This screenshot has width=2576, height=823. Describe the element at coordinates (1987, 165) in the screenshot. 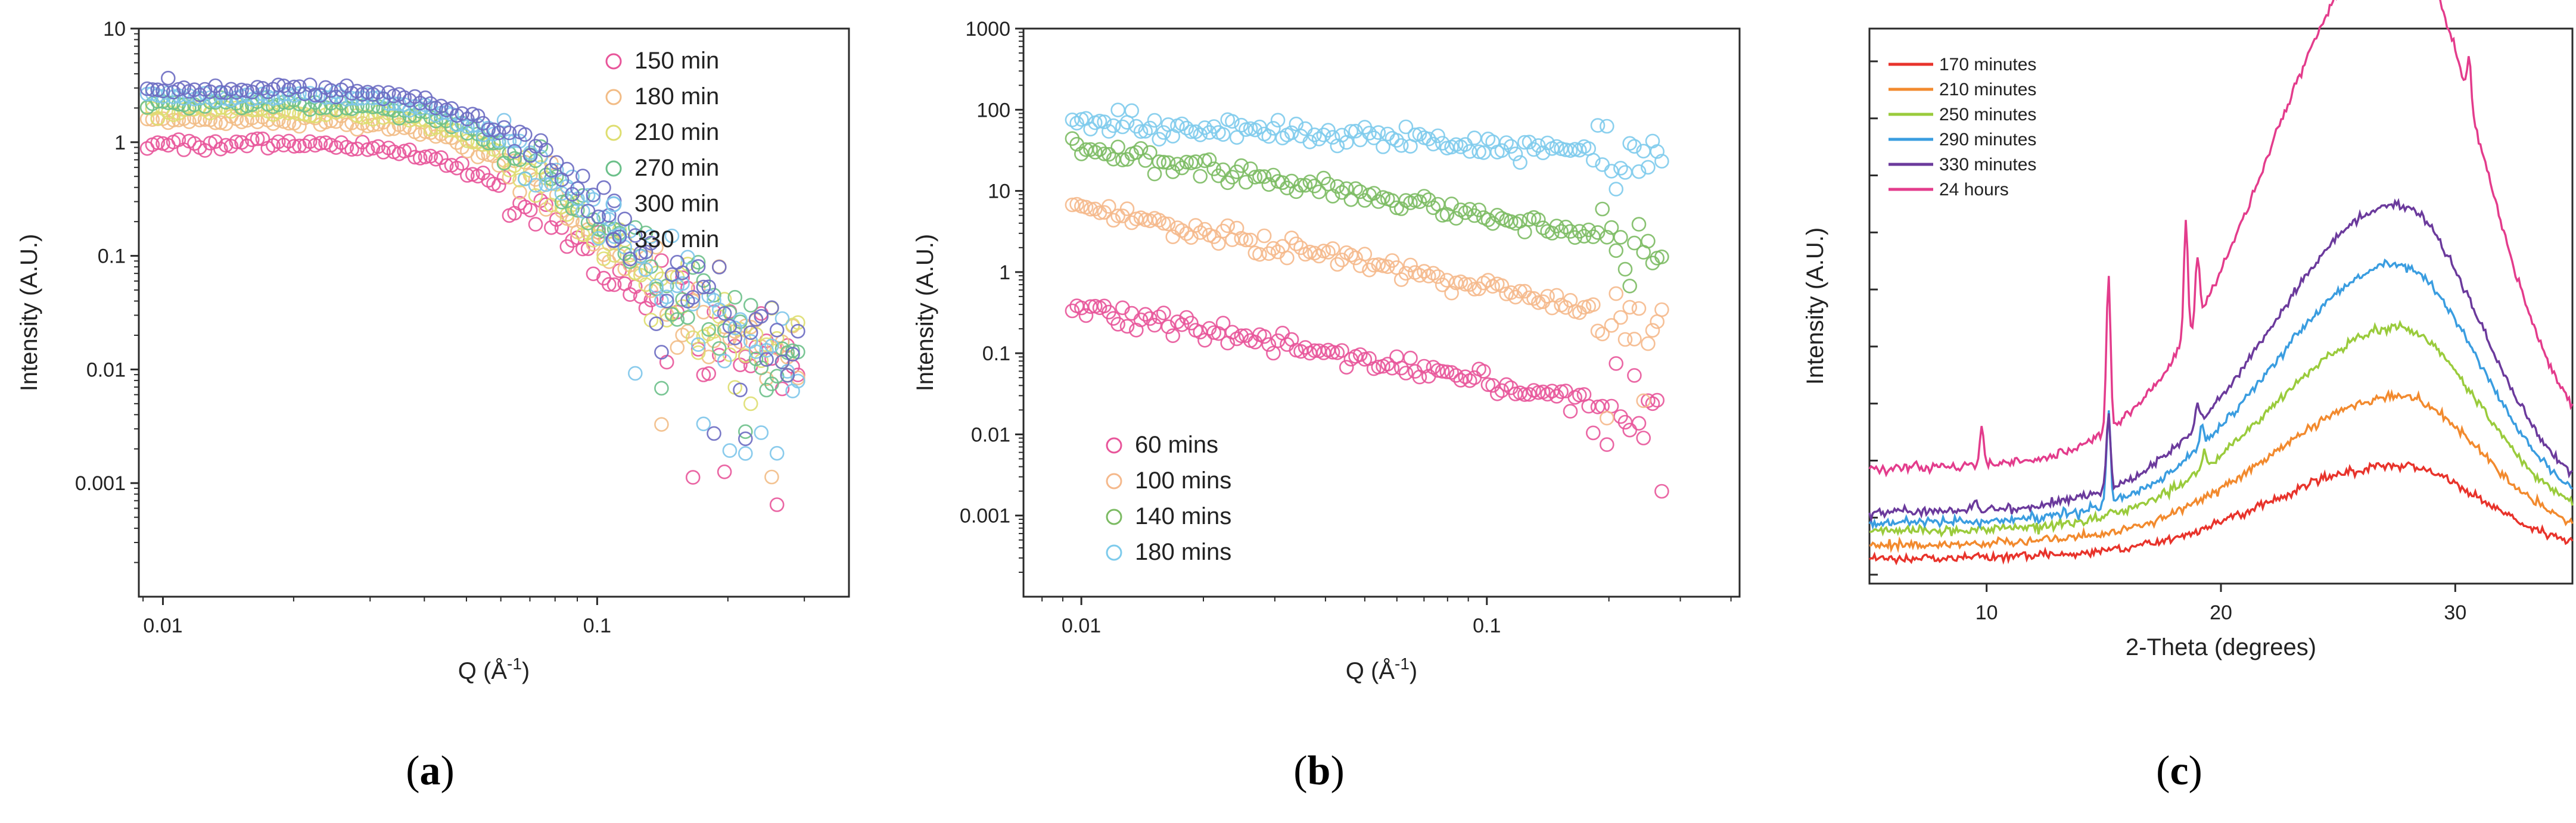

I see `legend-label-c: 330 minutes` at that location.